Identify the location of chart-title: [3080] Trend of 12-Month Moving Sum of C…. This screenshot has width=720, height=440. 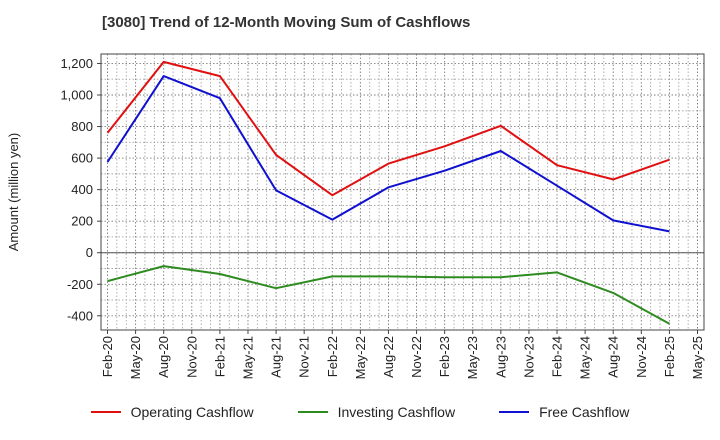
(286, 22).